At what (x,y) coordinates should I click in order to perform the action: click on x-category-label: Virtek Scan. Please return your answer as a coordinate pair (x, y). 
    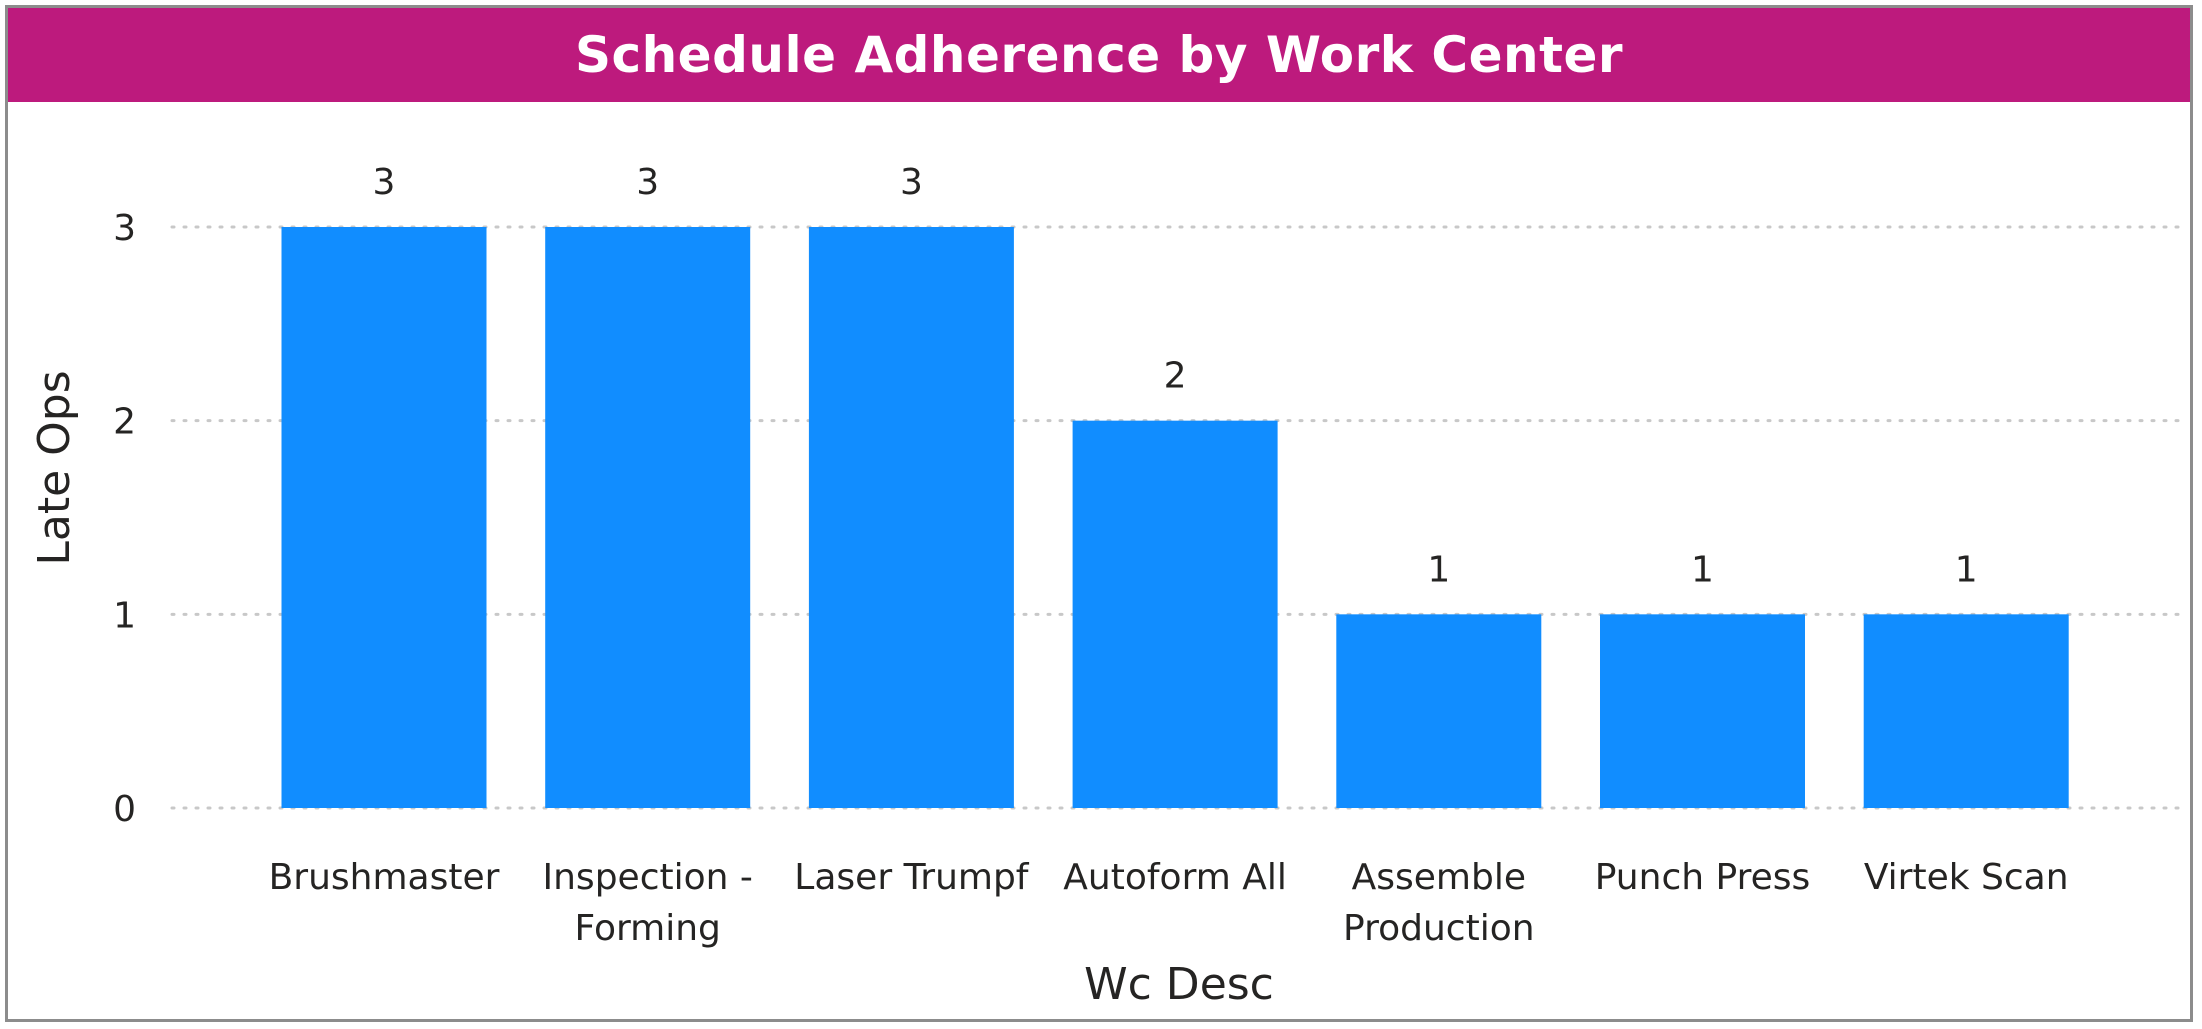
    Looking at the image, I should click on (1966, 877).